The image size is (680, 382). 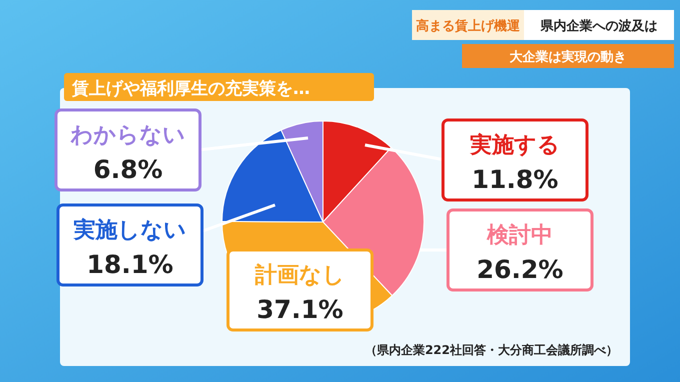 What do you see at coordinates (568, 57) in the screenshot?
I see `text: 大企業は実現の動き` at bounding box center [568, 57].